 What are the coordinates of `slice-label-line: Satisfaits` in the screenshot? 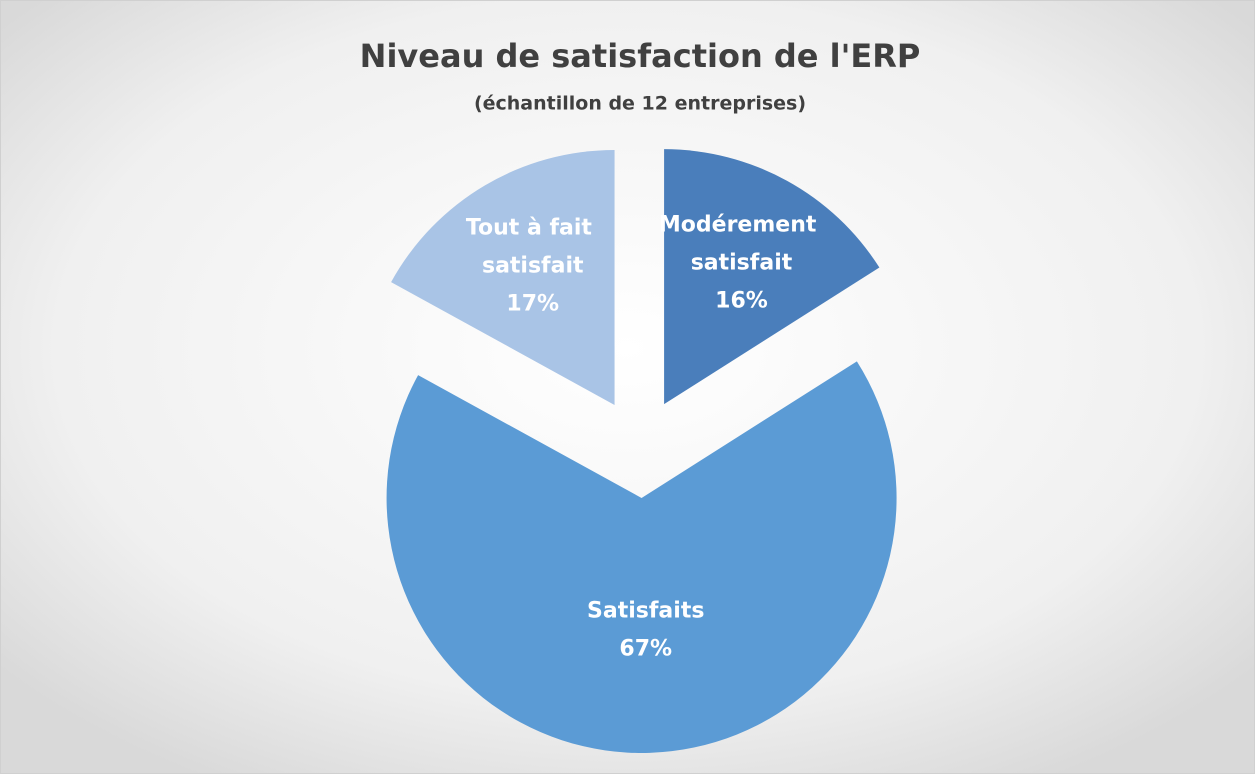 It's located at (645, 611).